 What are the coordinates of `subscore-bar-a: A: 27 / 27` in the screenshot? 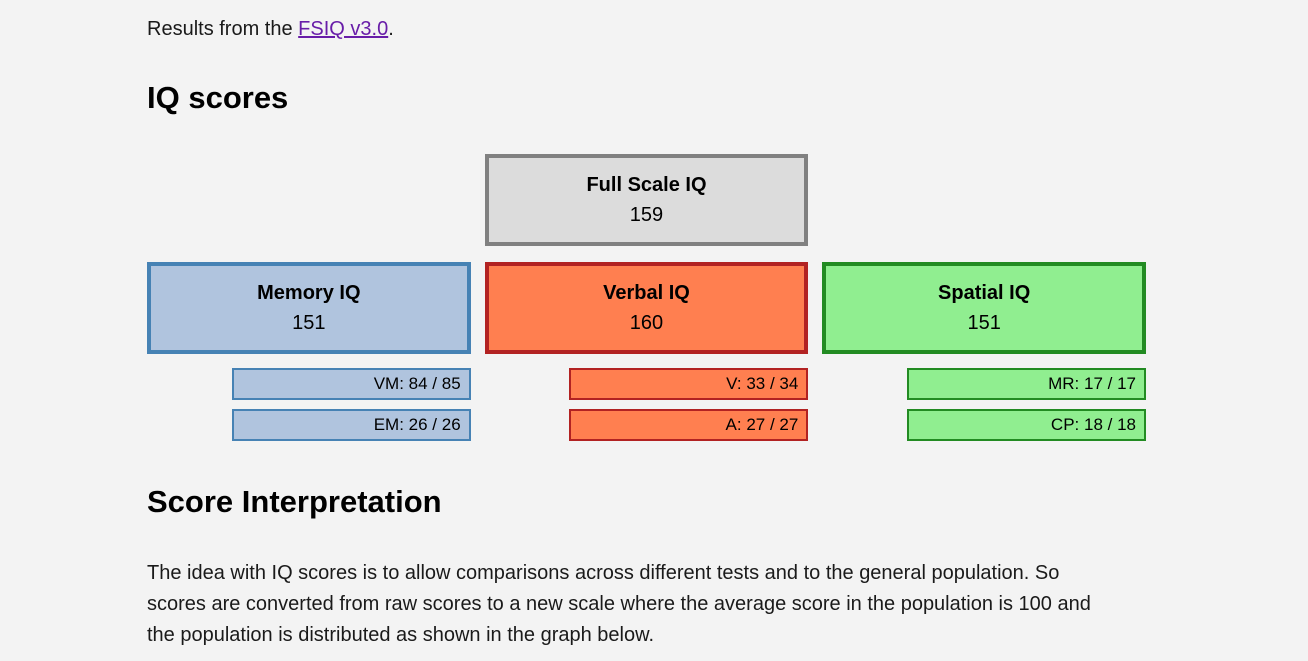 It's located at (689, 425).